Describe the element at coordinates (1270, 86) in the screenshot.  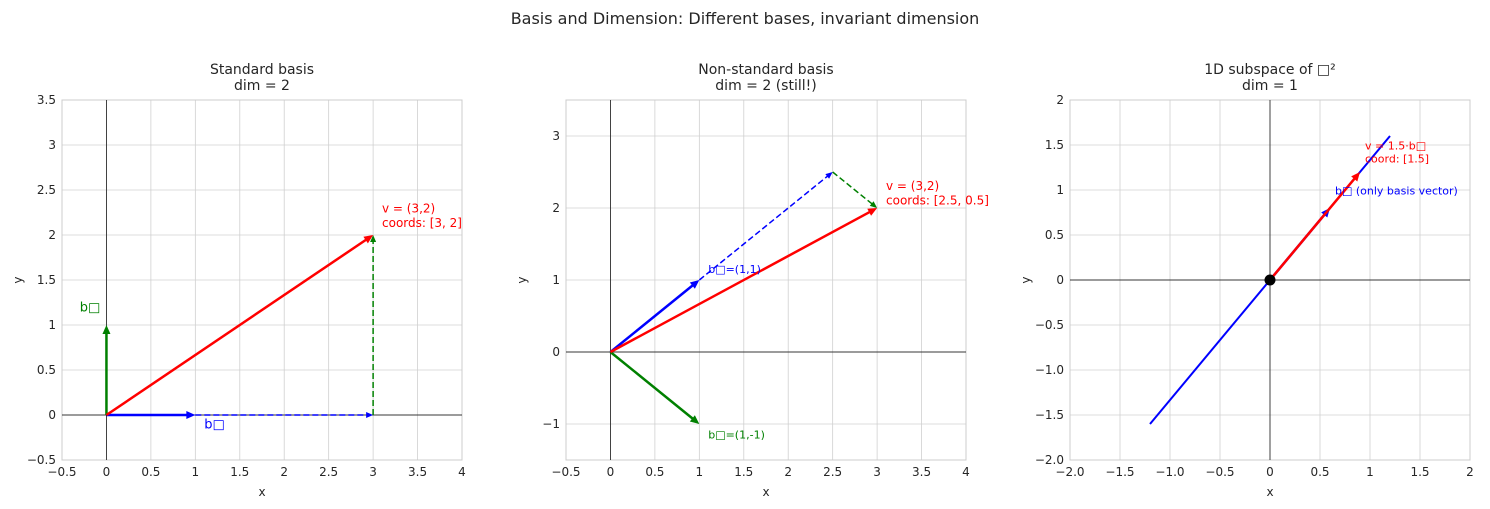
I see `subplot-title: dim = 1` at that location.